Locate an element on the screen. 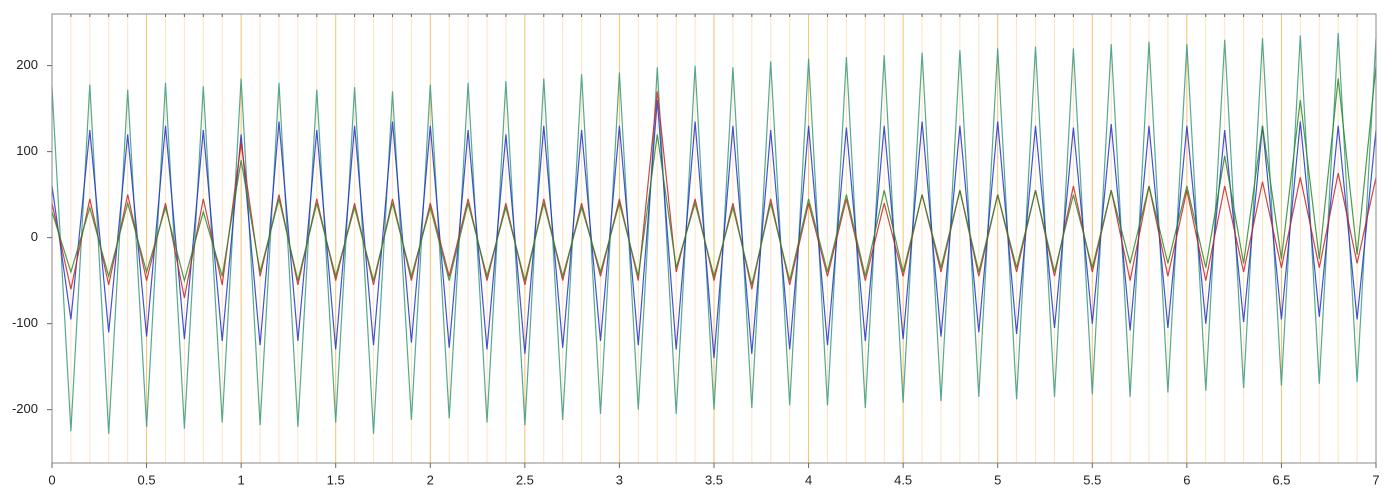 This screenshot has width=1400, height=500. x-tick-label: 1.5 is located at coordinates (336, 479).